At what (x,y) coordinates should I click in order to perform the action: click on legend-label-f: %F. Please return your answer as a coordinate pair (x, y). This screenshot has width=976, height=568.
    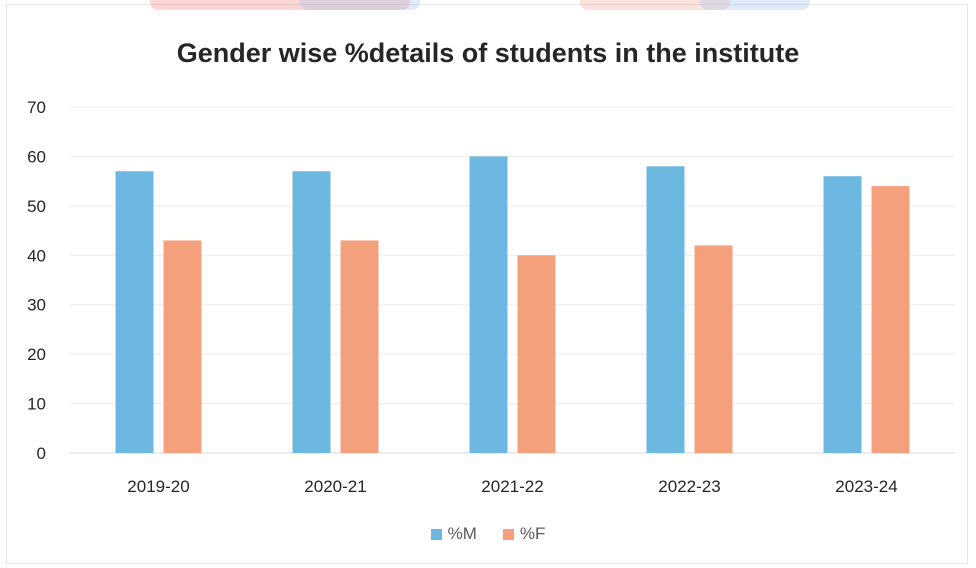
    Looking at the image, I should click on (532, 533).